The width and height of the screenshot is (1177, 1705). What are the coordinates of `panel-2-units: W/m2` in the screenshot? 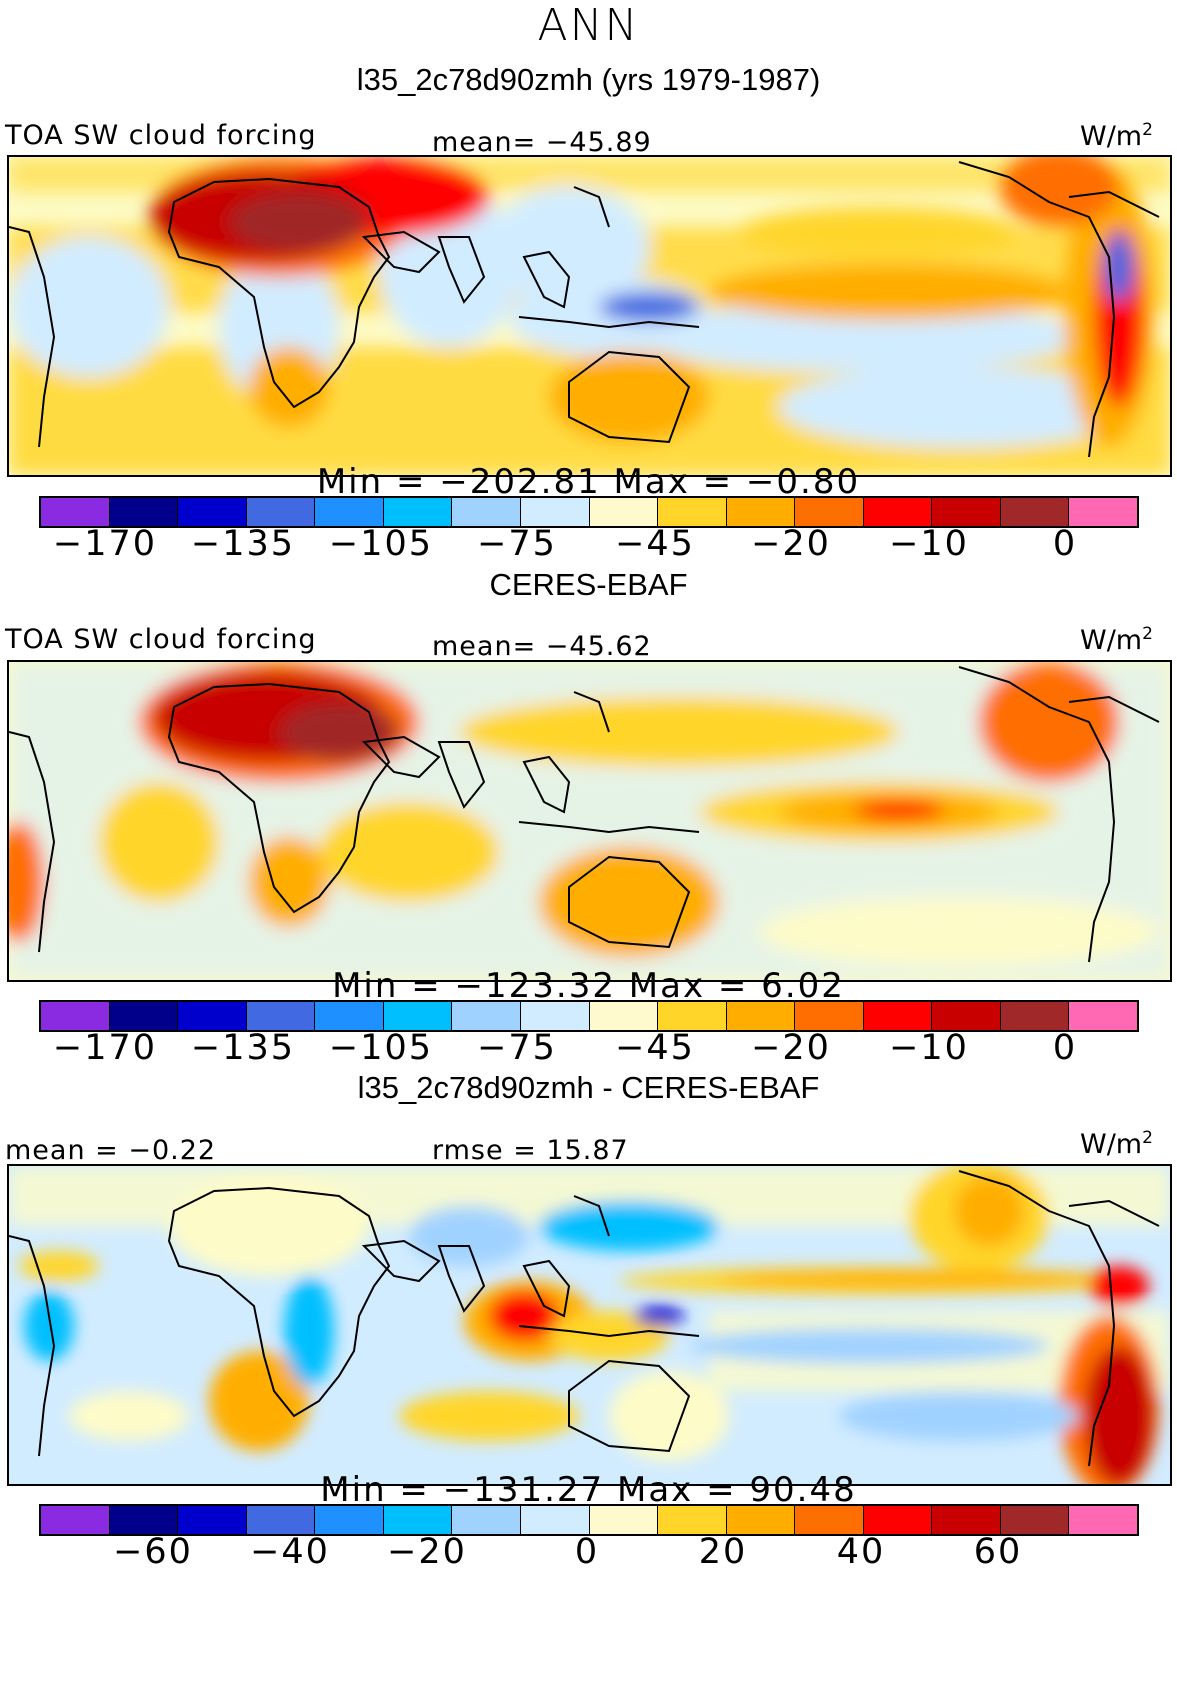 It's located at (1116, 640).